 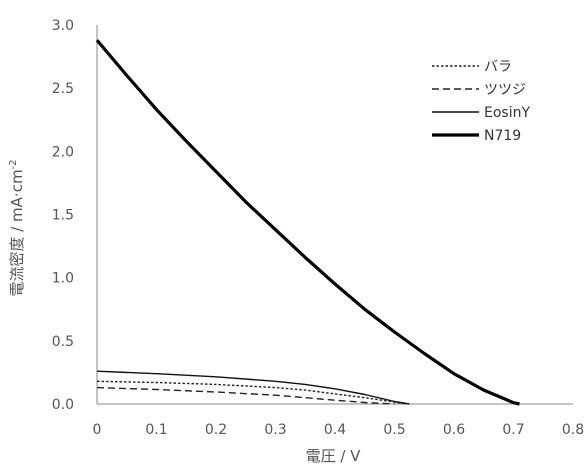 I want to click on y-axis-title: 電流密度 / mA·cm-2, so click(x=17, y=227).